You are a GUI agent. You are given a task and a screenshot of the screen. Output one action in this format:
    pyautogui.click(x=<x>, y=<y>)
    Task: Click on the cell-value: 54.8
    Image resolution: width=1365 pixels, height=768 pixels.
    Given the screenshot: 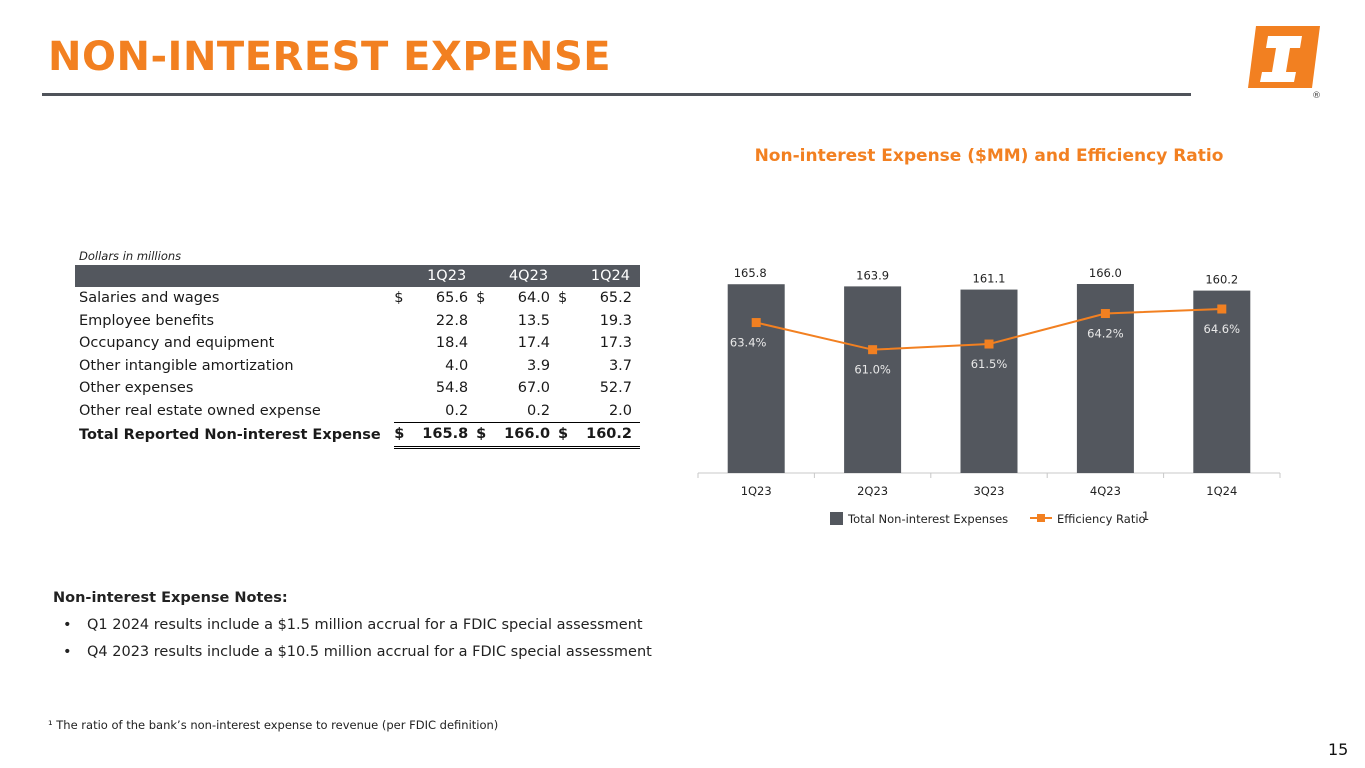 What is the action you would take?
    pyautogui.click(x=452, y=388)
    